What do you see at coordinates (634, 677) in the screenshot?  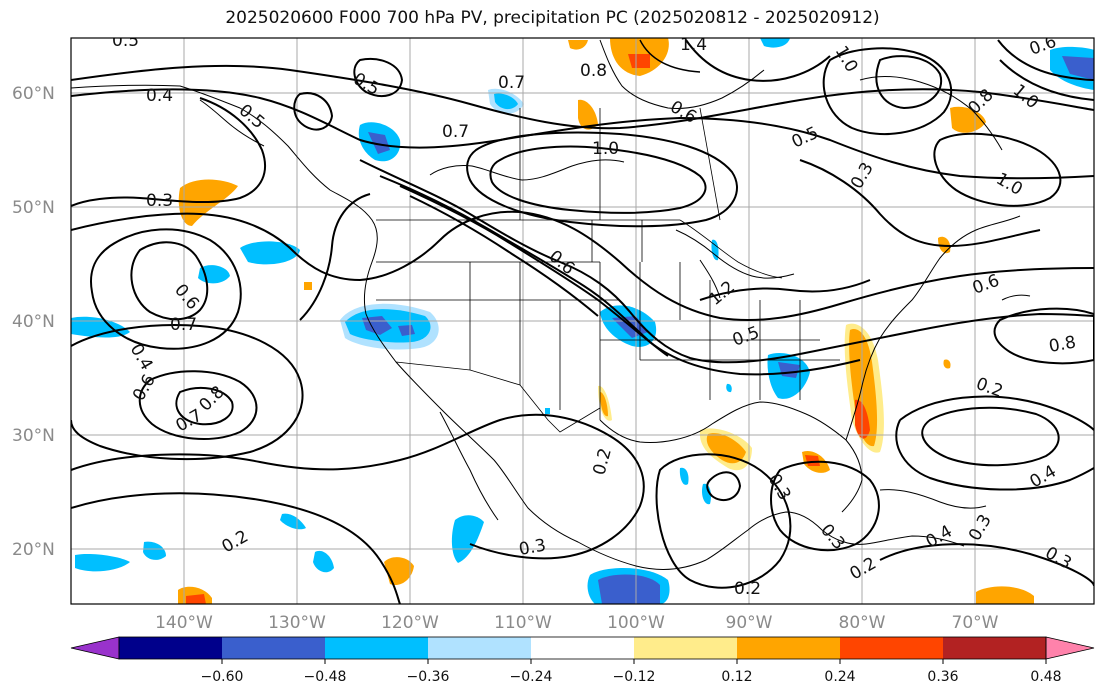 I see `colorbar-label: −0.12` at bounding box center [634, 677].